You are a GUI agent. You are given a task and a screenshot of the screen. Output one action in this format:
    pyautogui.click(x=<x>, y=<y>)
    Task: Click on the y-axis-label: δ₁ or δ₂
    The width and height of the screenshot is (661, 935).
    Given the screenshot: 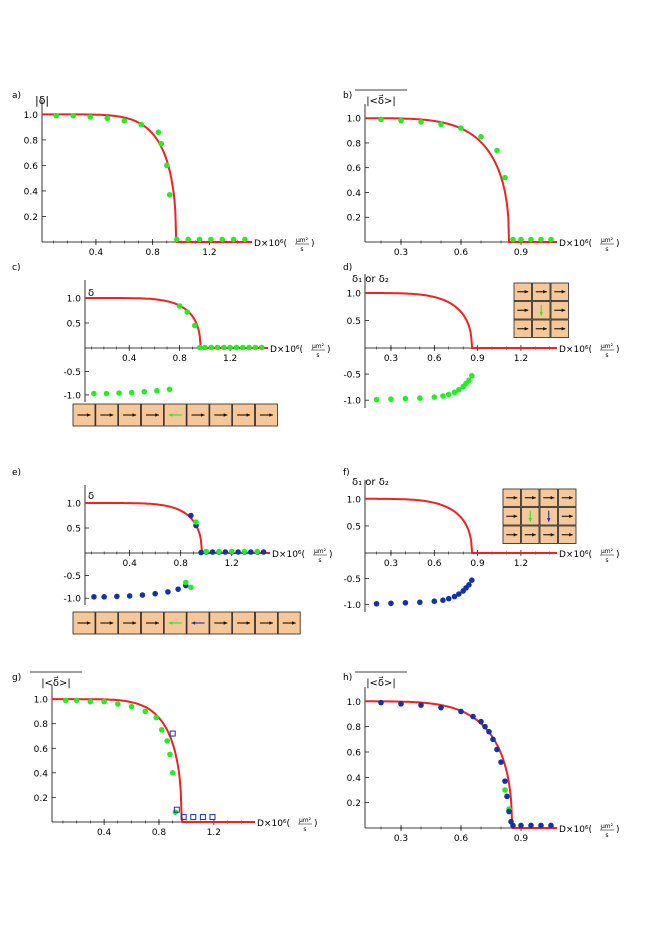 What is the action you would take?
    pyautogui.click(x=370, y=279)
    